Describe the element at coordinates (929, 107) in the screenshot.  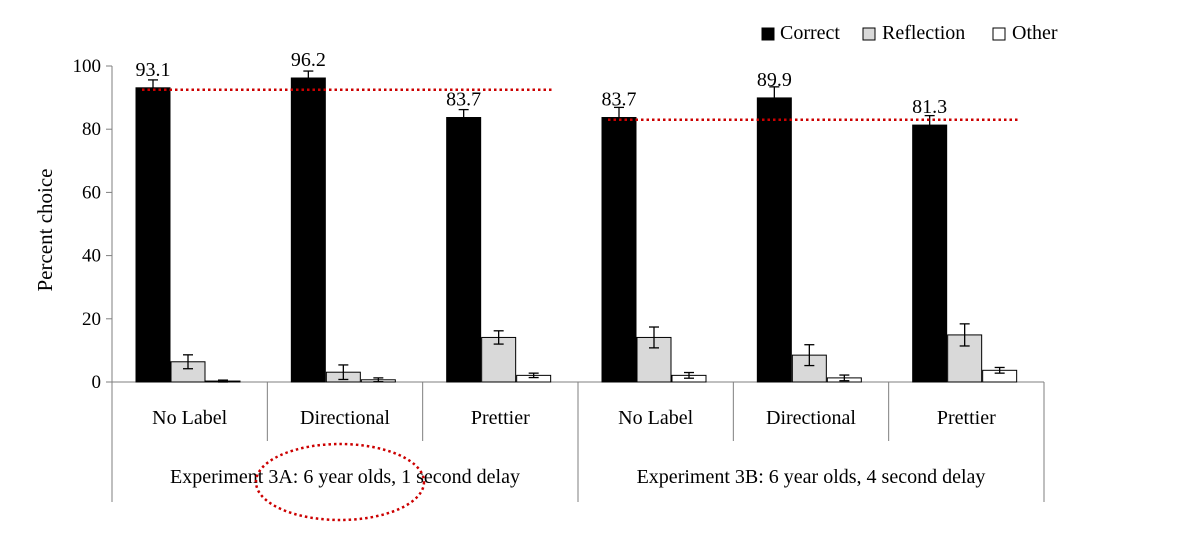
I see `data-label: 81.3` at that location.